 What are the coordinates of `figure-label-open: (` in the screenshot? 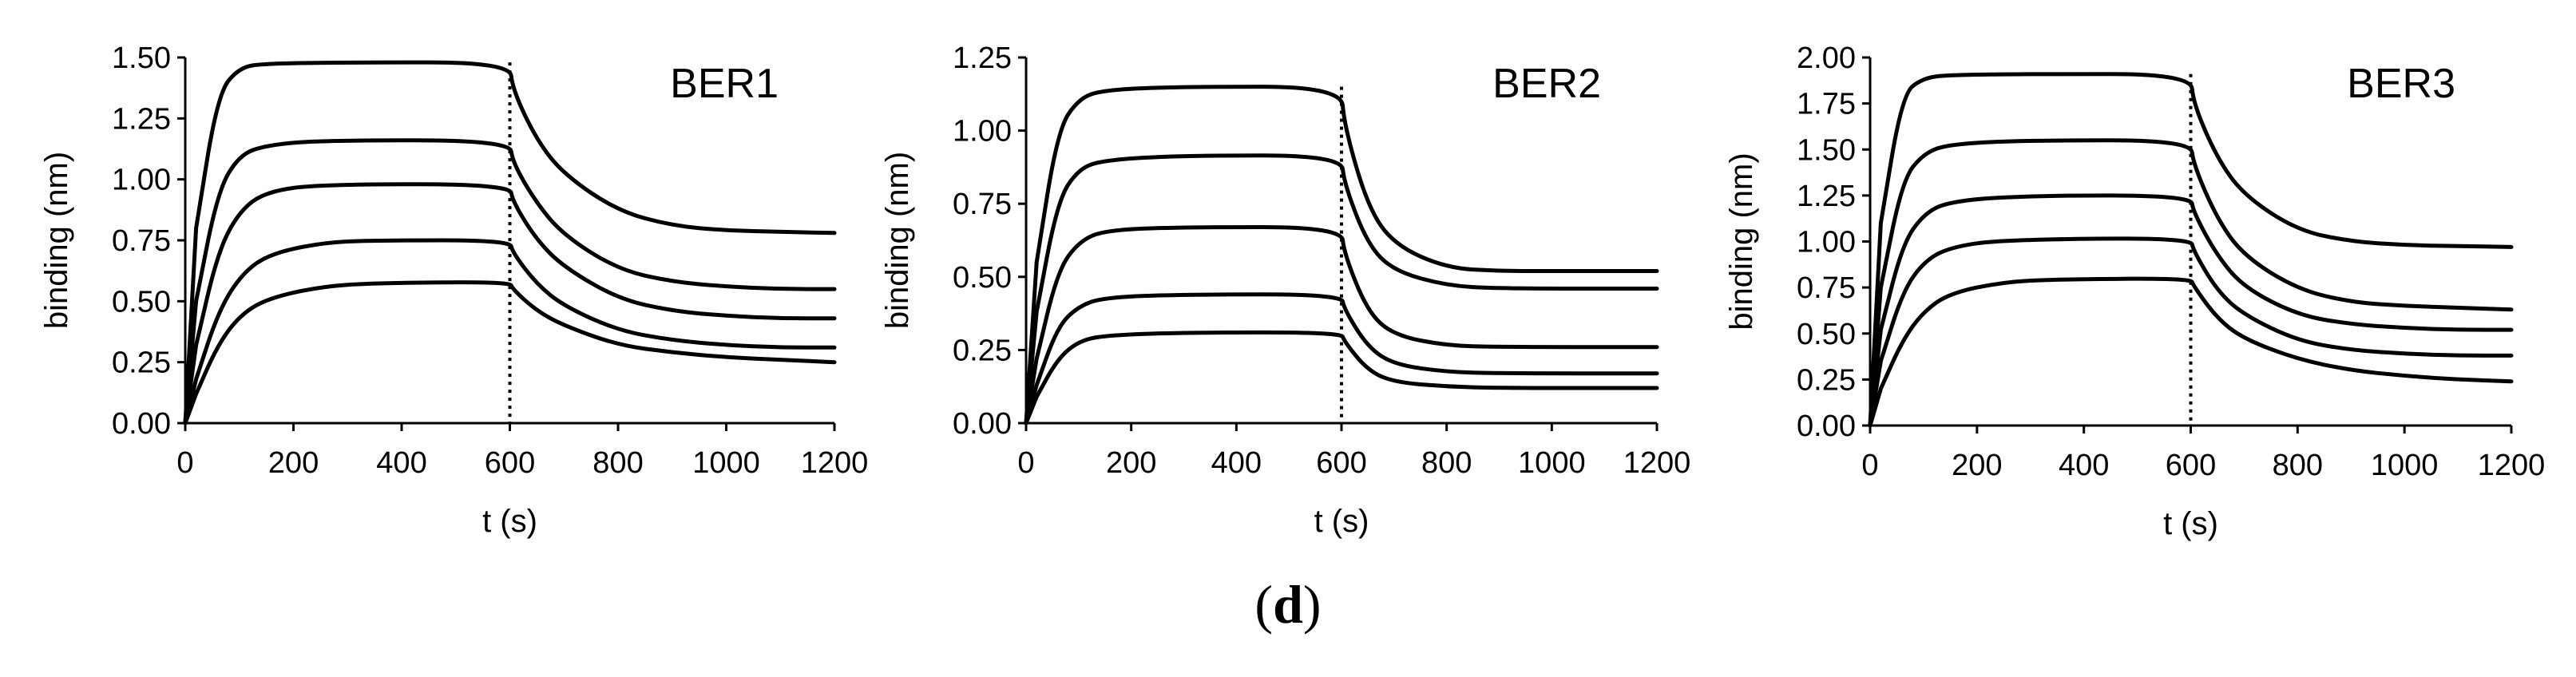 It's located at (1264, 604).